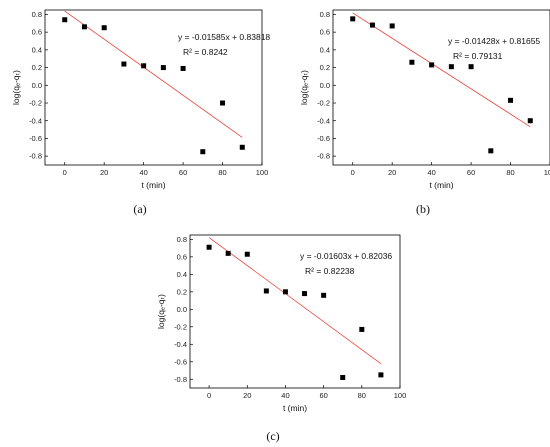  What do you see at coordinates (346, 256) in the screenshot?
I see `fit-equation: y = -0.01603x + 0.82036` at bounding box center [346, 256].